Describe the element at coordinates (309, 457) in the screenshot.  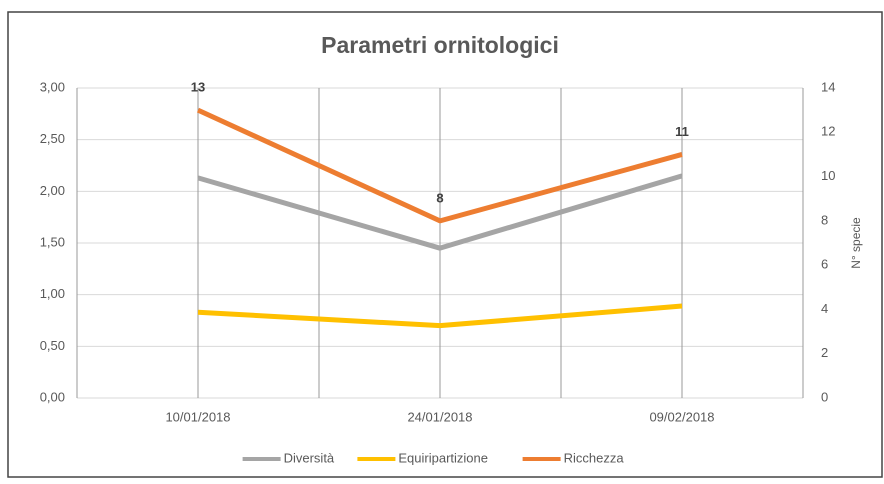
I see `legend-label: Diversità` at that location.